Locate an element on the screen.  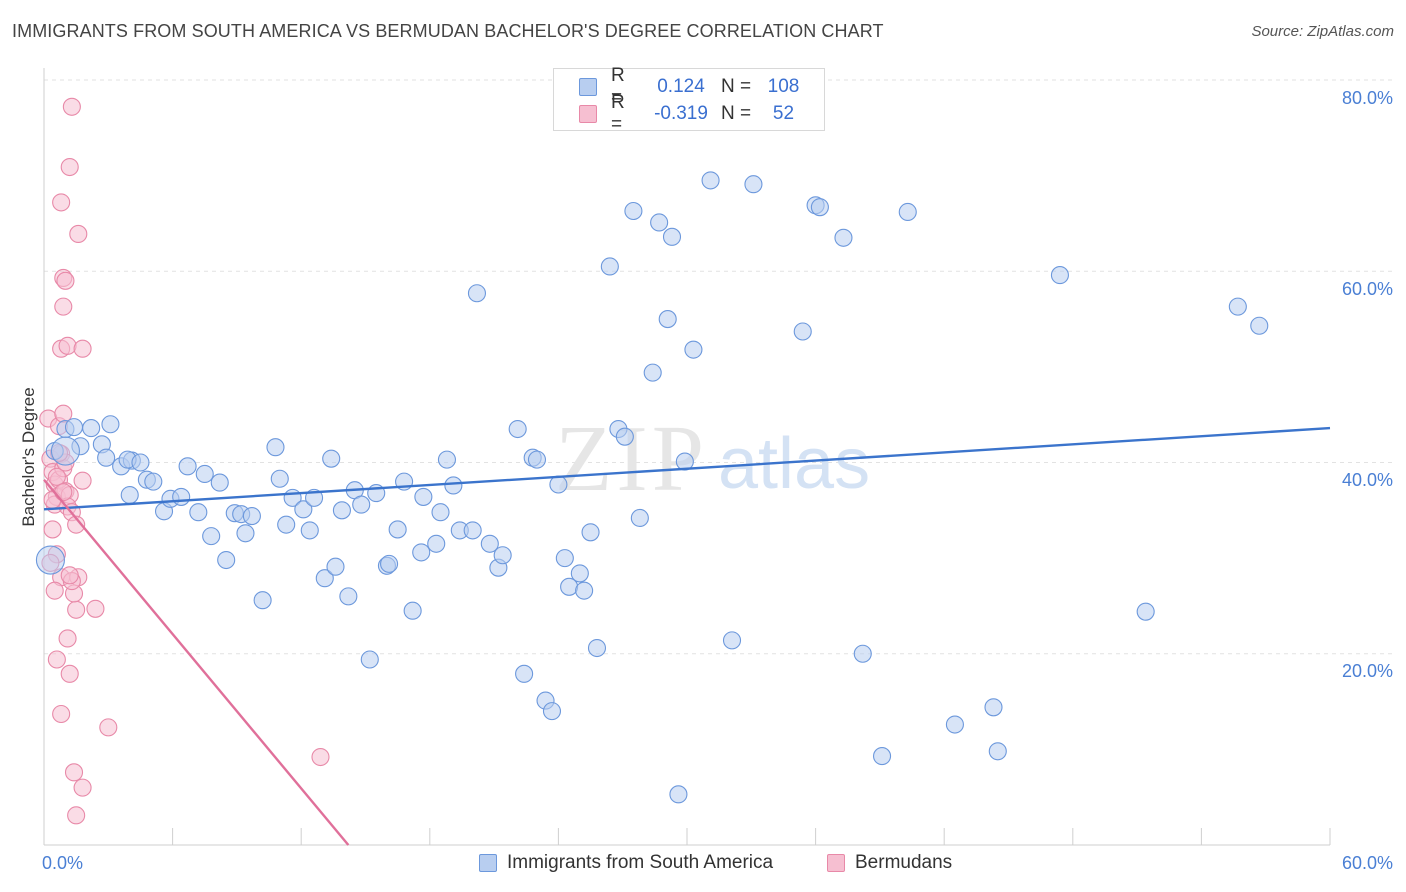
trend-line-bermudans is located at coordinates (196, 662).